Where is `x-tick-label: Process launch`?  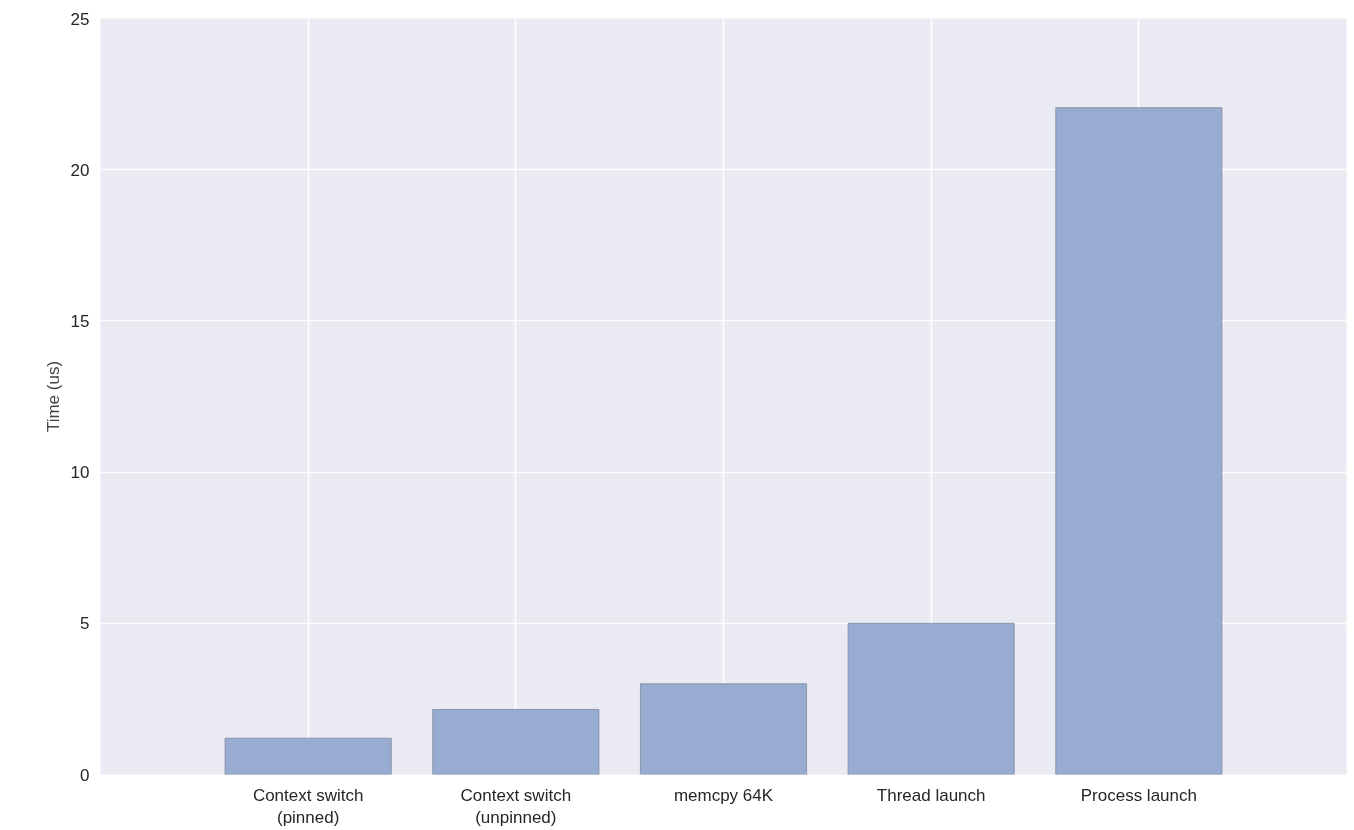
x-tick-label: Process launch is located at coordinates (1138, 795).